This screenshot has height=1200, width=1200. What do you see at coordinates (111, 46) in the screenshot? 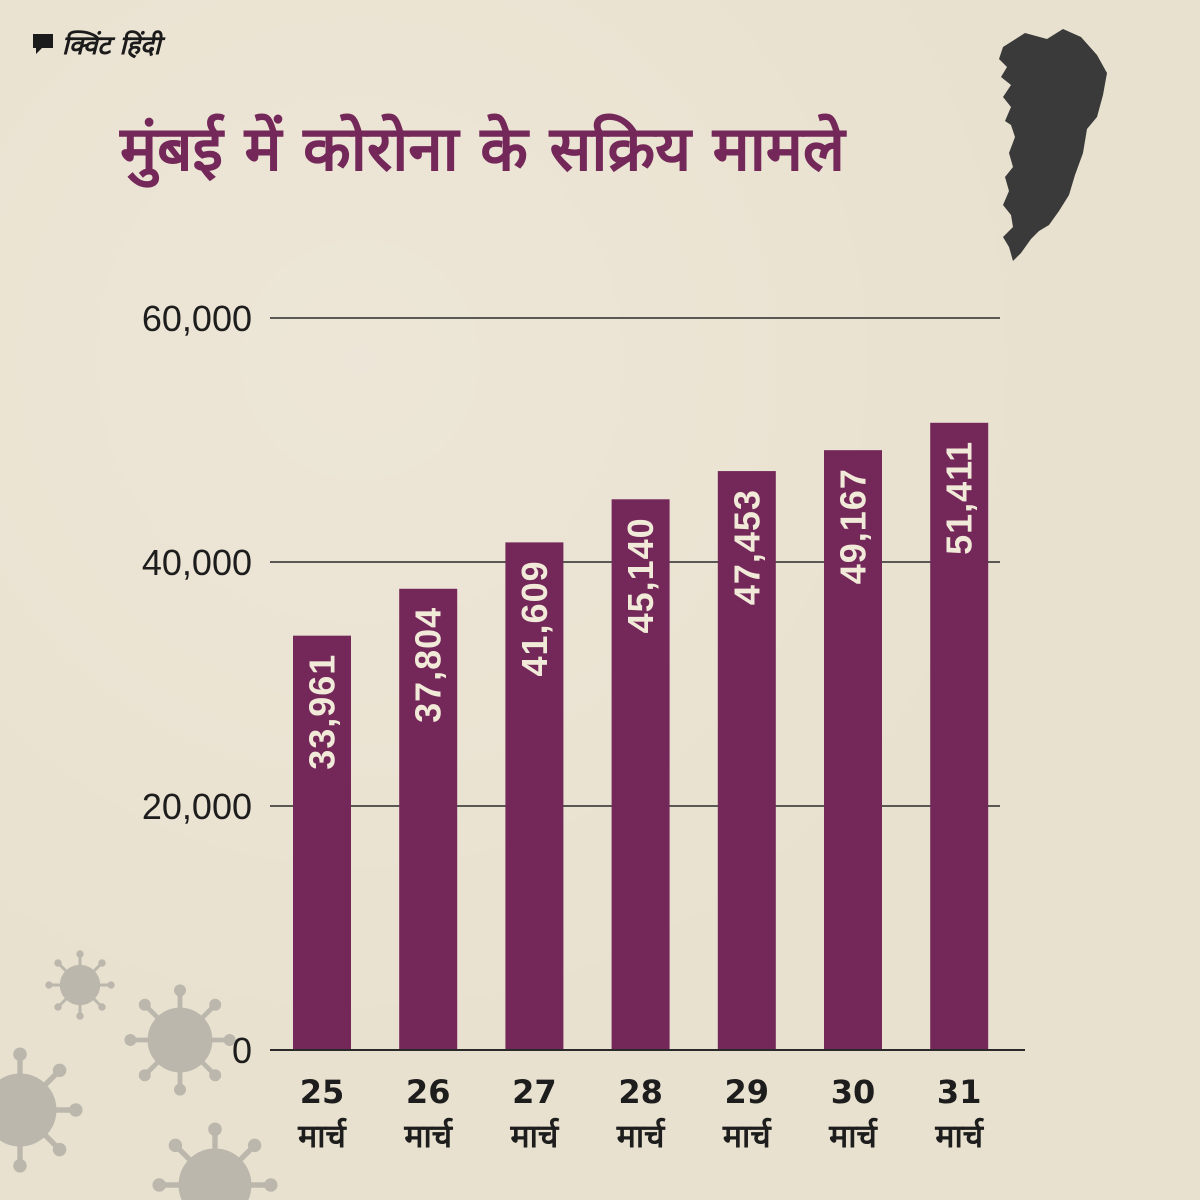
I see `brand-name: क्विंट हिंदी` at bounding box center [111, 46].